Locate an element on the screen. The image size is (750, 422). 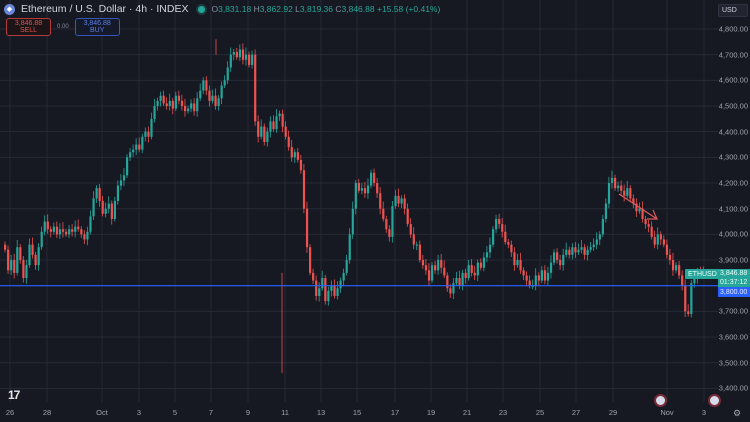
time-tick-label: 26 is located at coordinates (10, 412).